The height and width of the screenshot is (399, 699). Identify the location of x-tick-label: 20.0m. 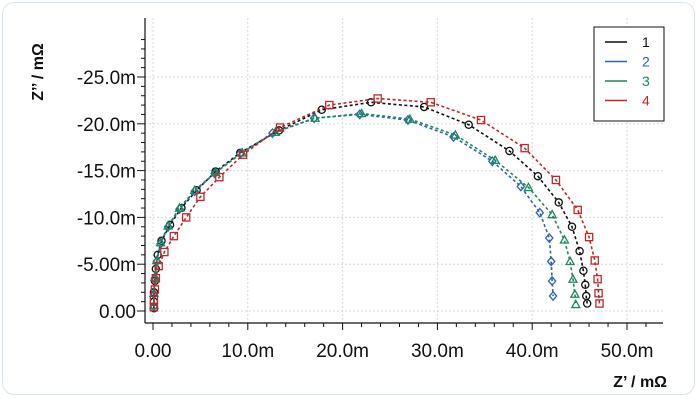
(342, 351).